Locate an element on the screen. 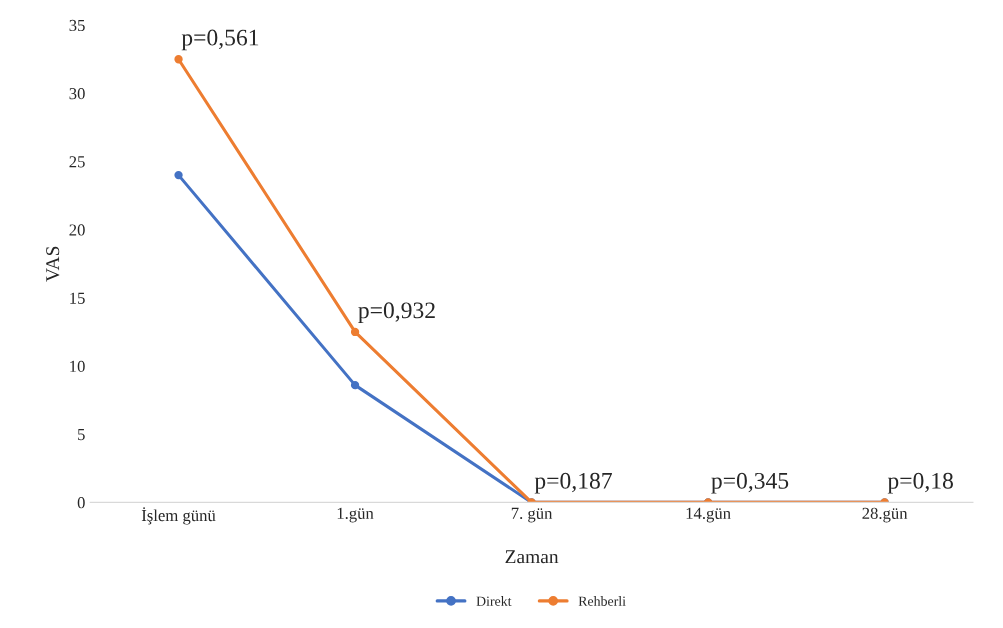 This screenshot has width=1003, height=628. legend-label: Rehberli is located at coordinates (602, 601).